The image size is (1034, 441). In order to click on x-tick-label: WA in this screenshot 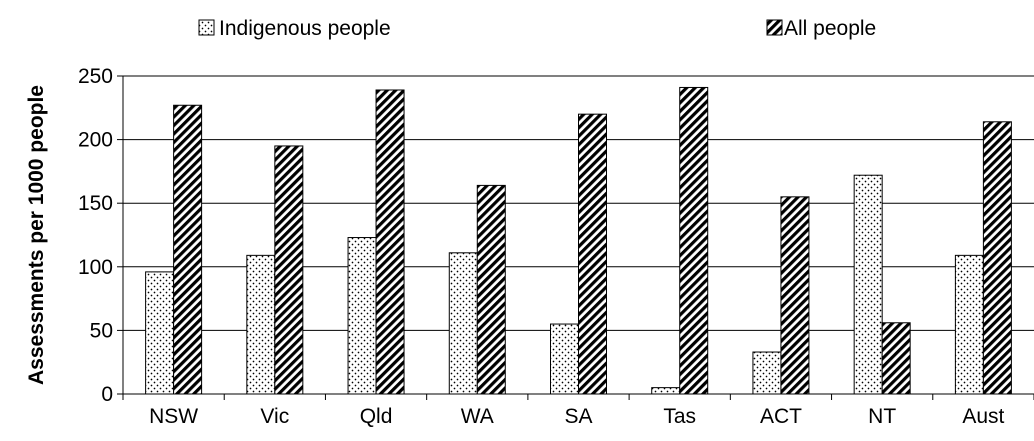, I will do `click(477, 416)`.